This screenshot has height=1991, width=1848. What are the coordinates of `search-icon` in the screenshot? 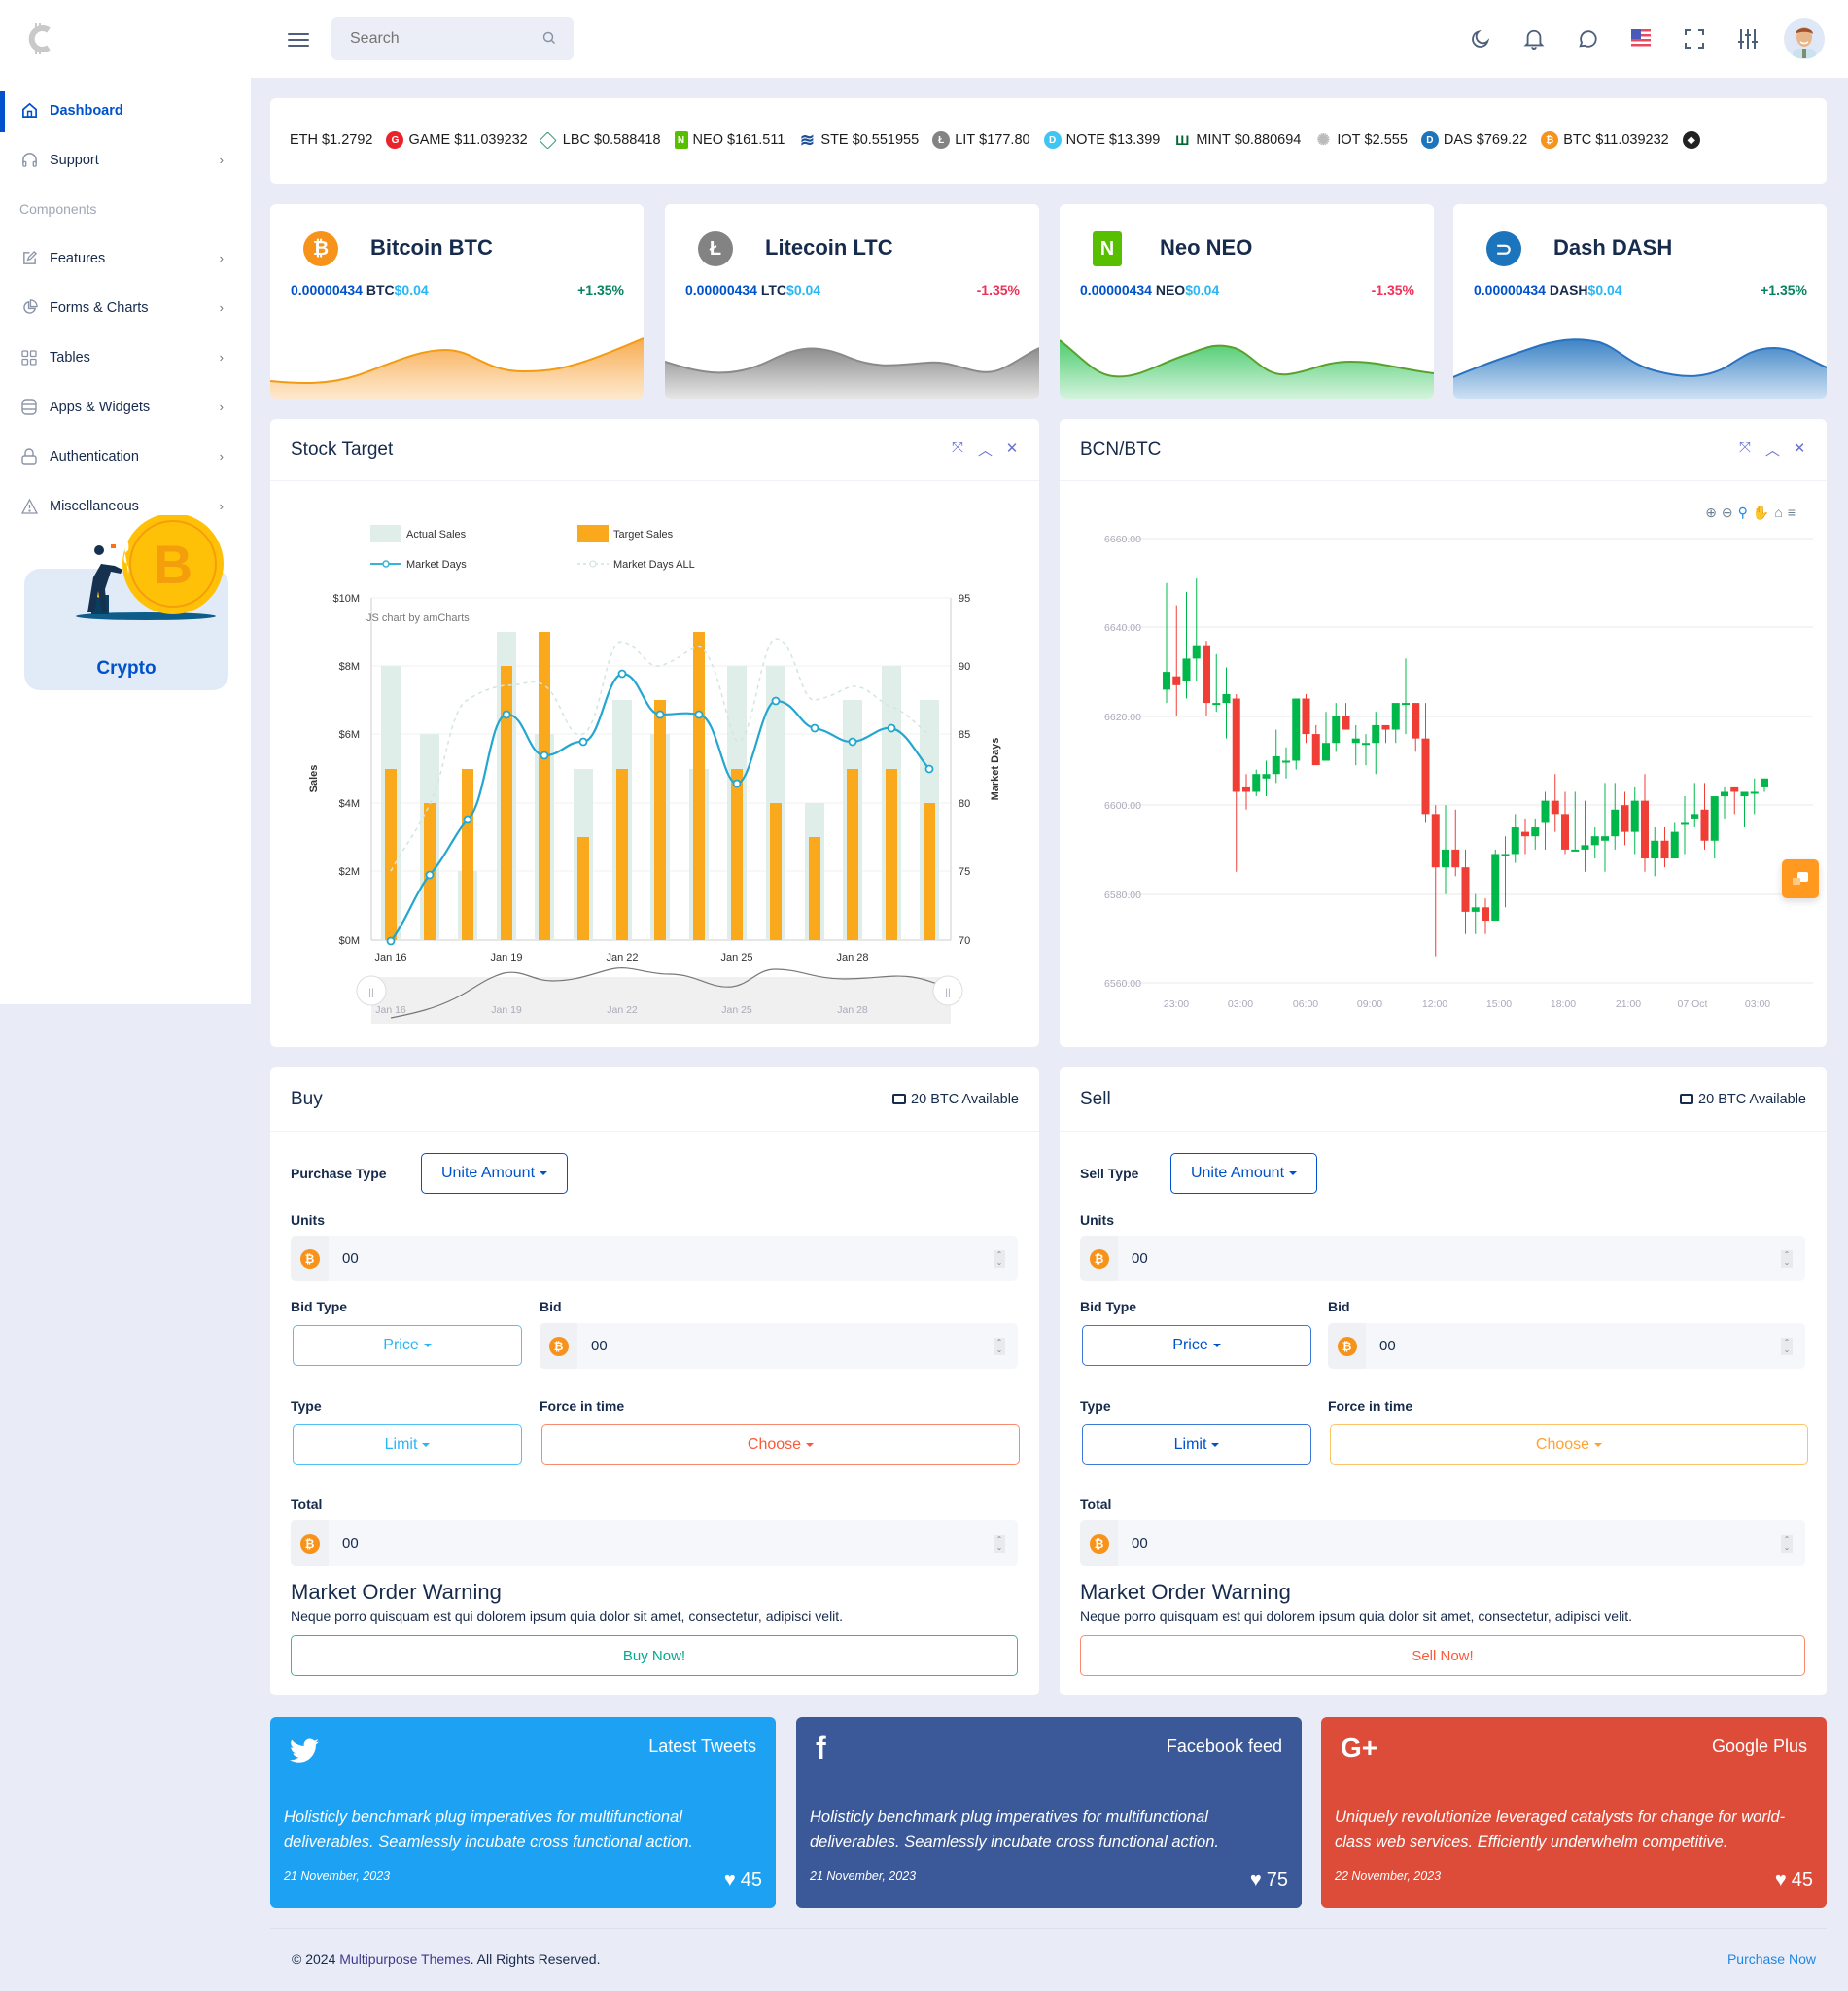 It's located at (549, 40).